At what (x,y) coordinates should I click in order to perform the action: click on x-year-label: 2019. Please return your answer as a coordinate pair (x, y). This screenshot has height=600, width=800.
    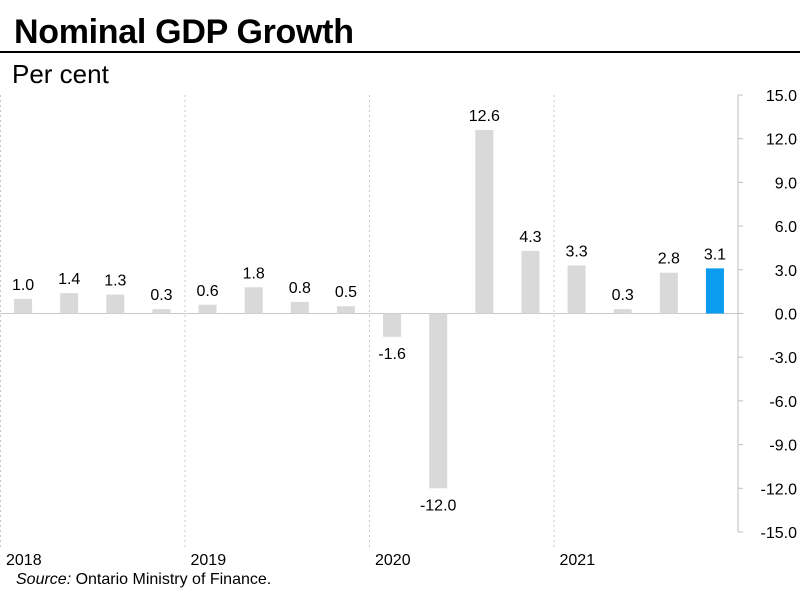
    Looking at the image, I should click on (209, 560).